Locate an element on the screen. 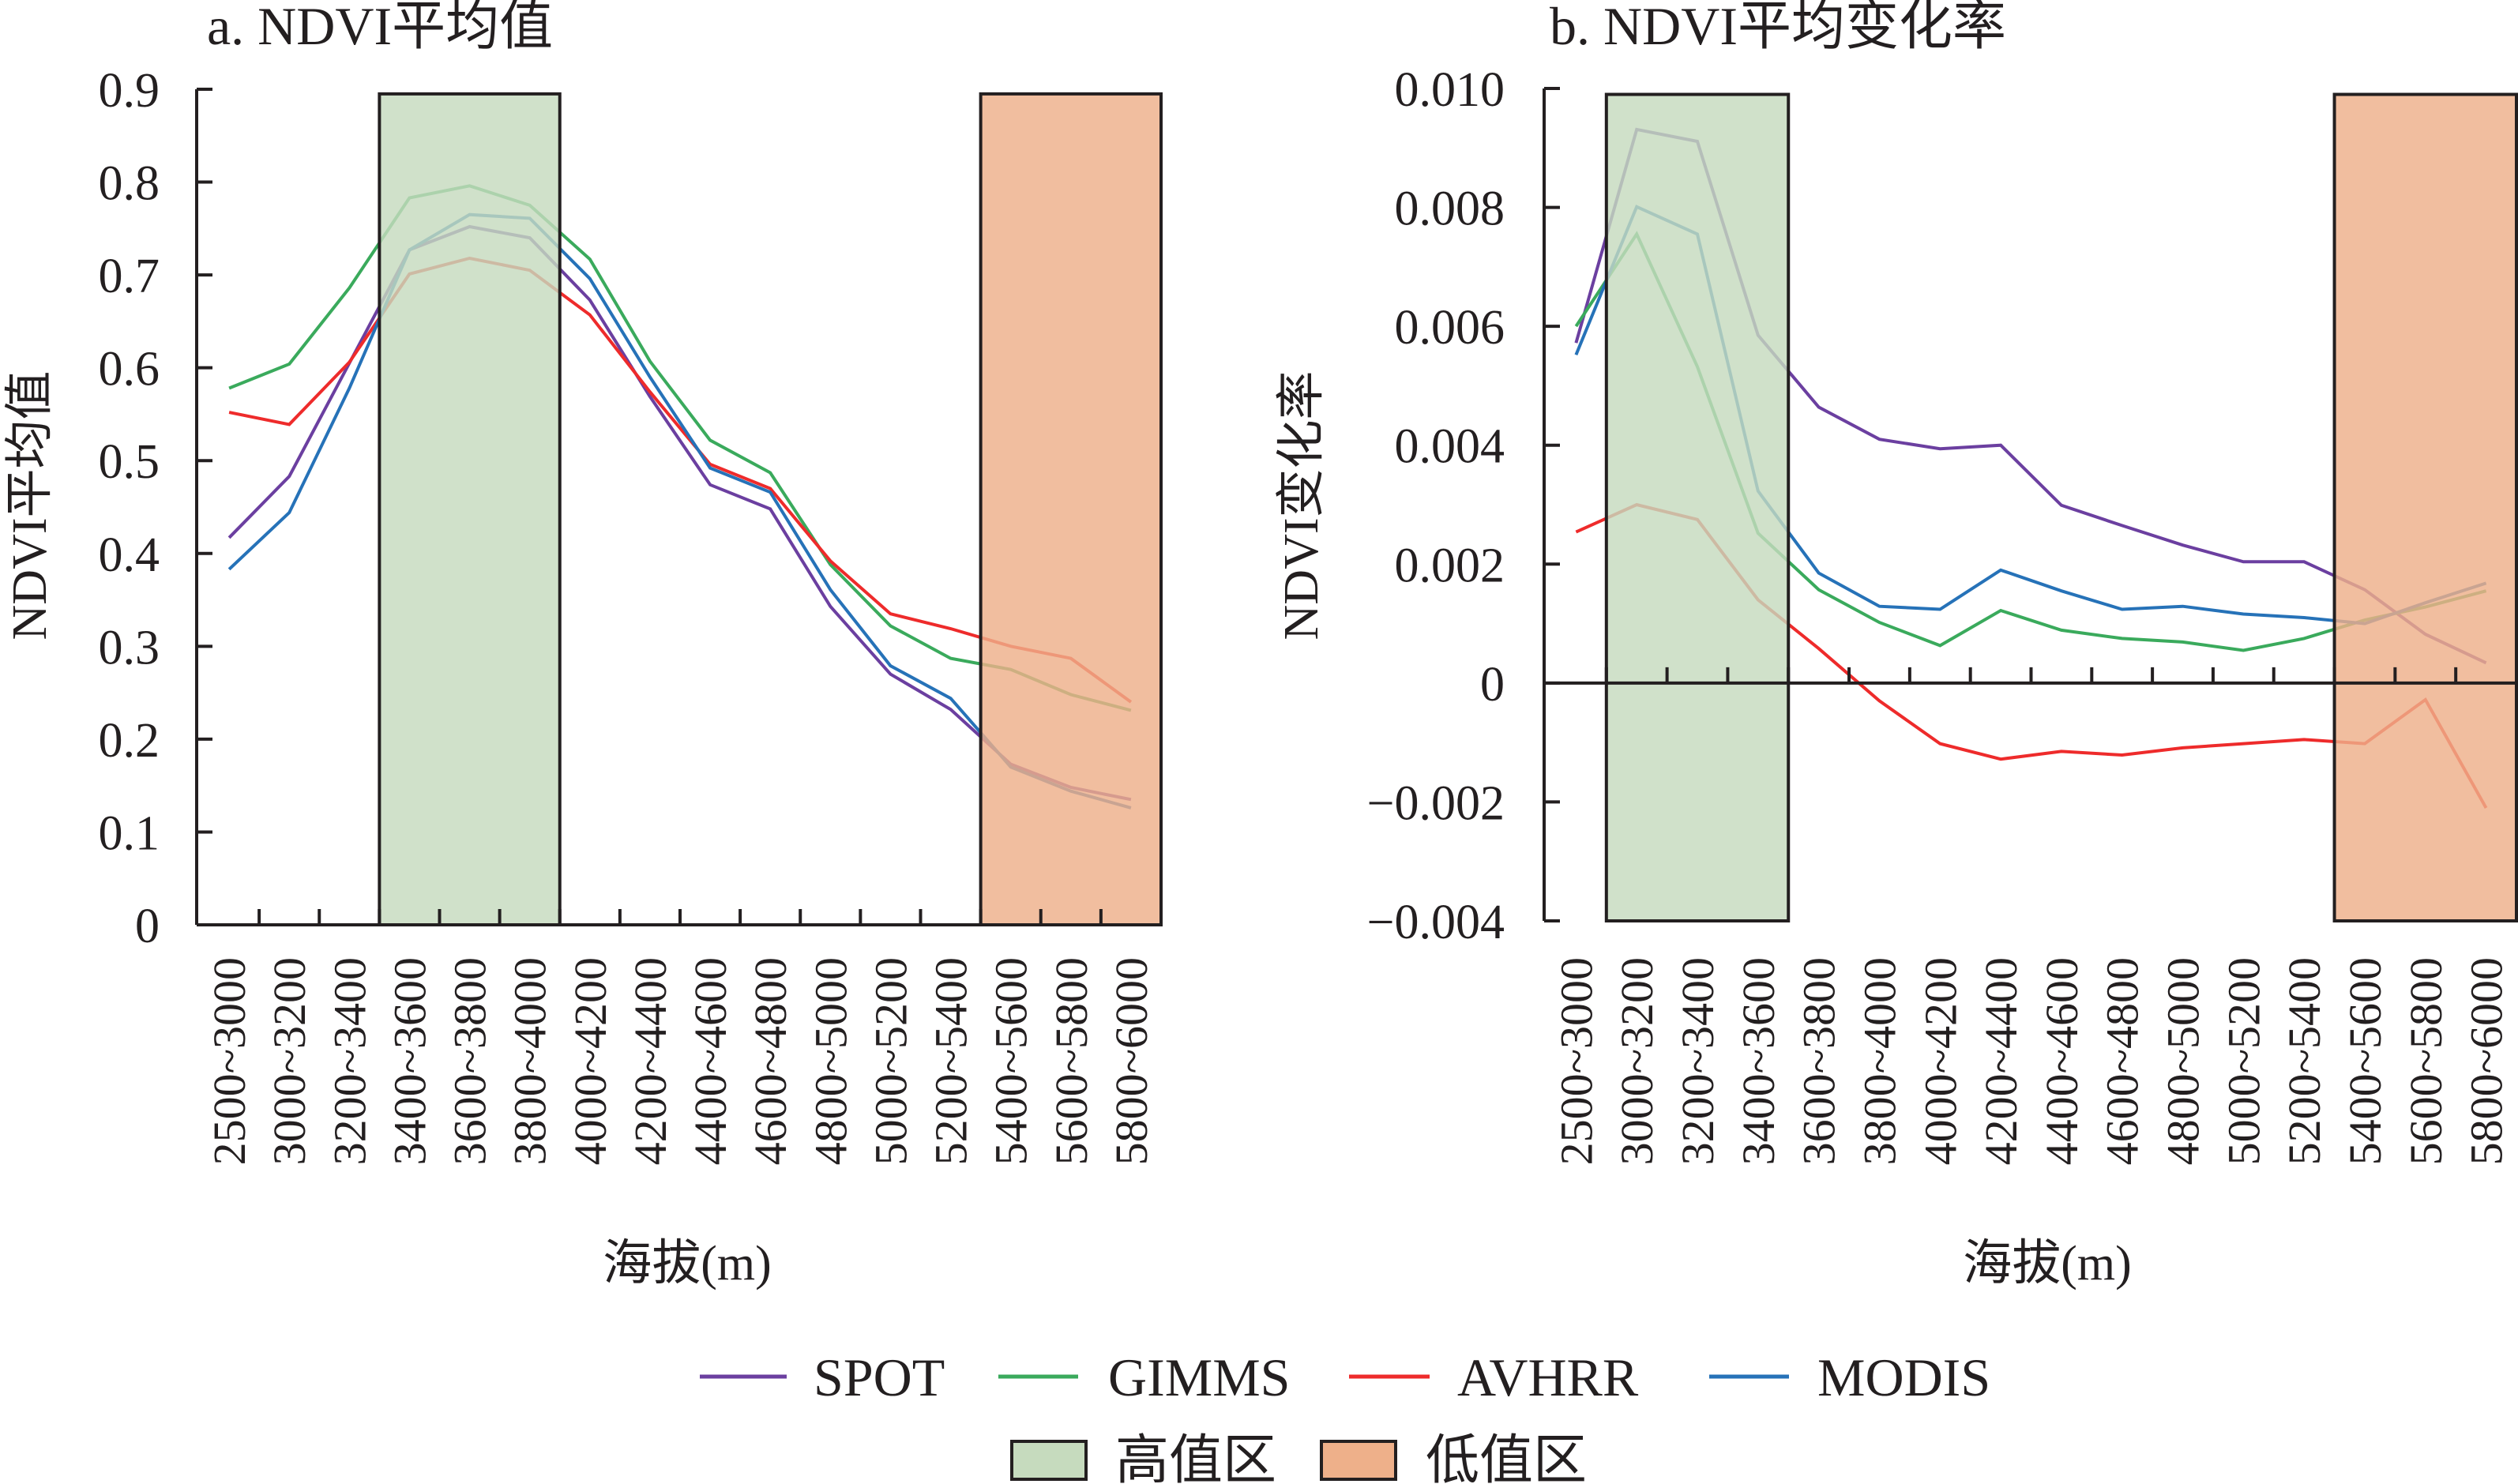  panel-b-region-low-value-zone-border is located at coordinates (2425, 508).